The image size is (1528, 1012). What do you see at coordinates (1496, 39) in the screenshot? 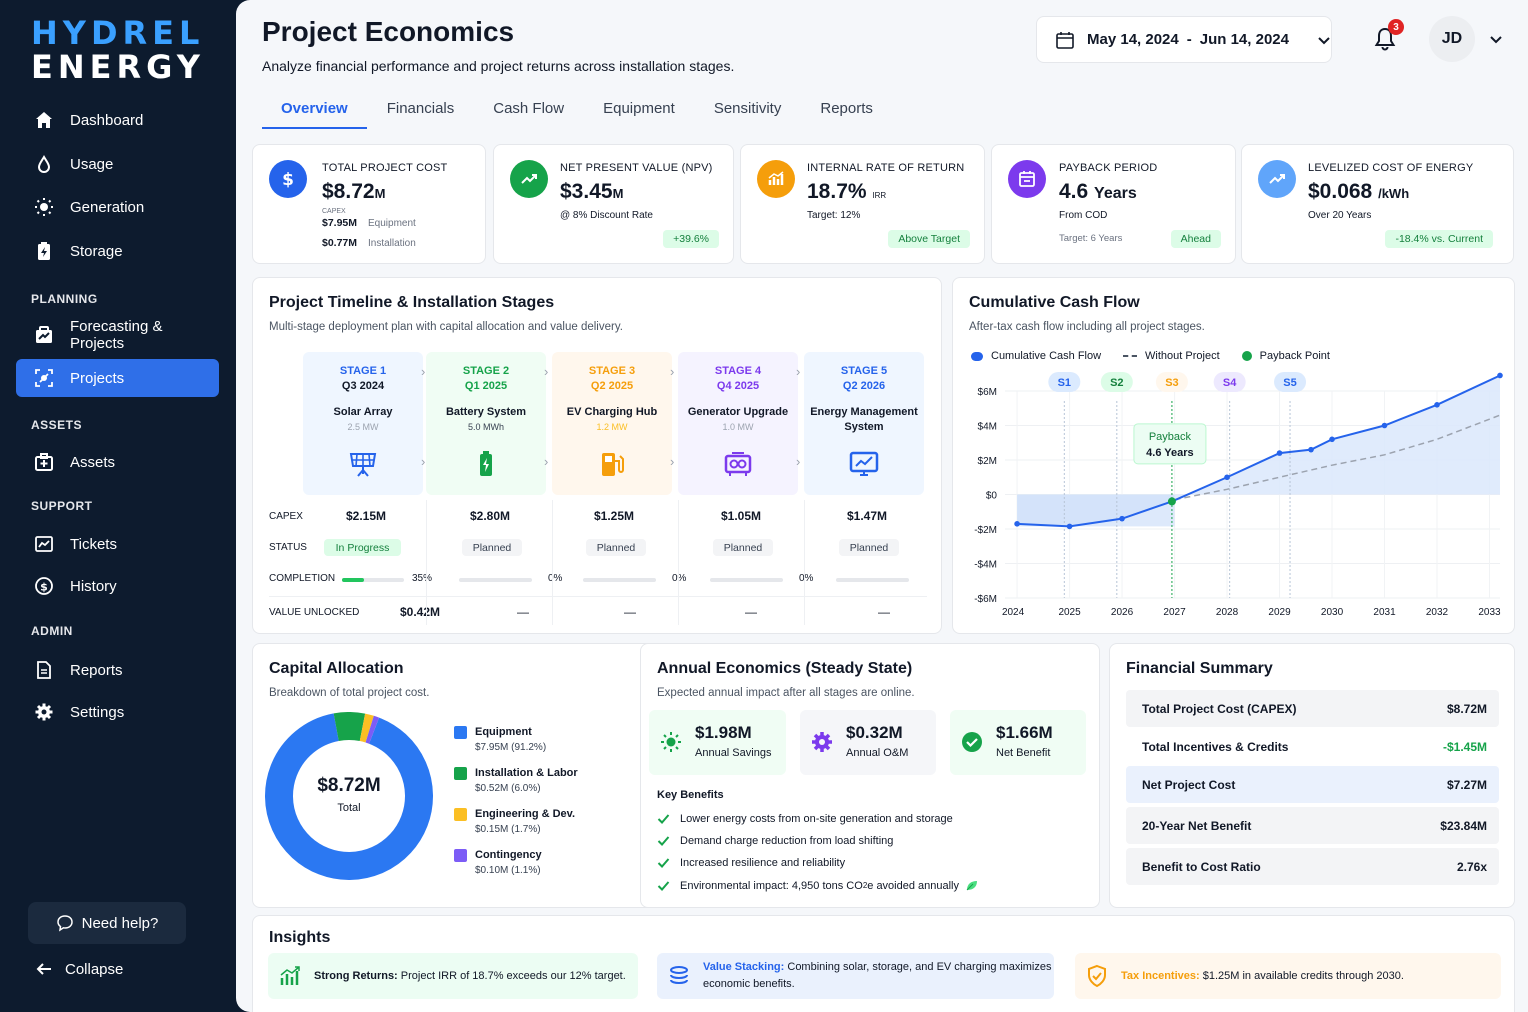
I see `chevron-down-icon` at bounding box center [1496, 39].